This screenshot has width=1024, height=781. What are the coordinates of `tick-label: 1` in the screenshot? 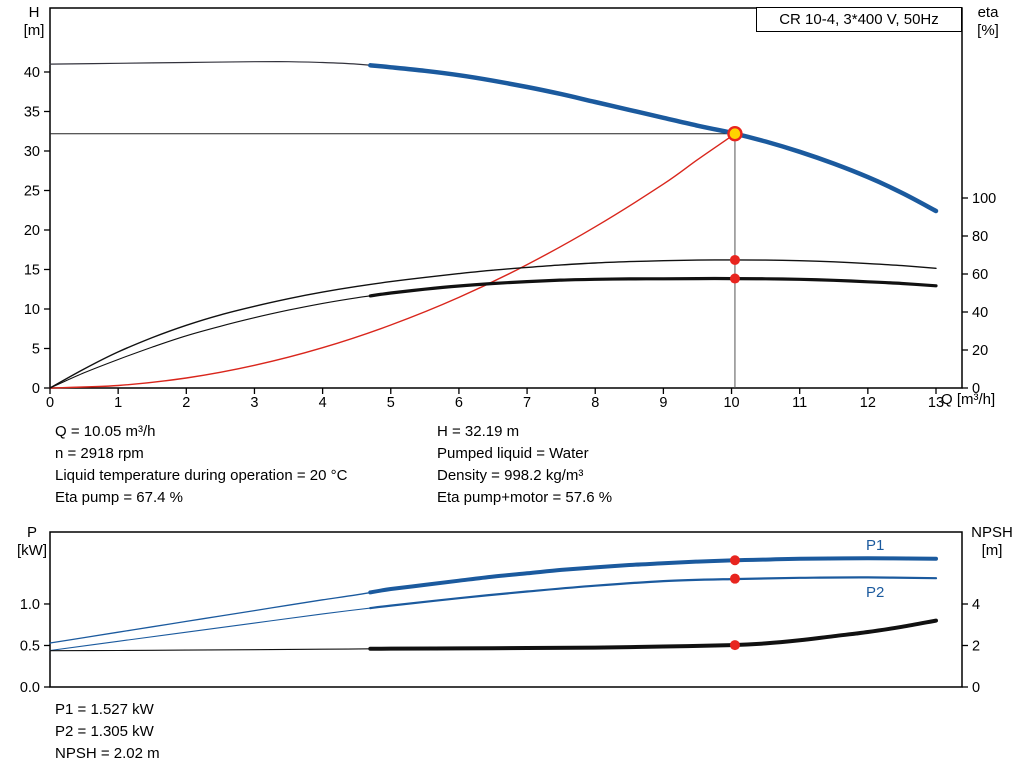 It's located at (118, 403).